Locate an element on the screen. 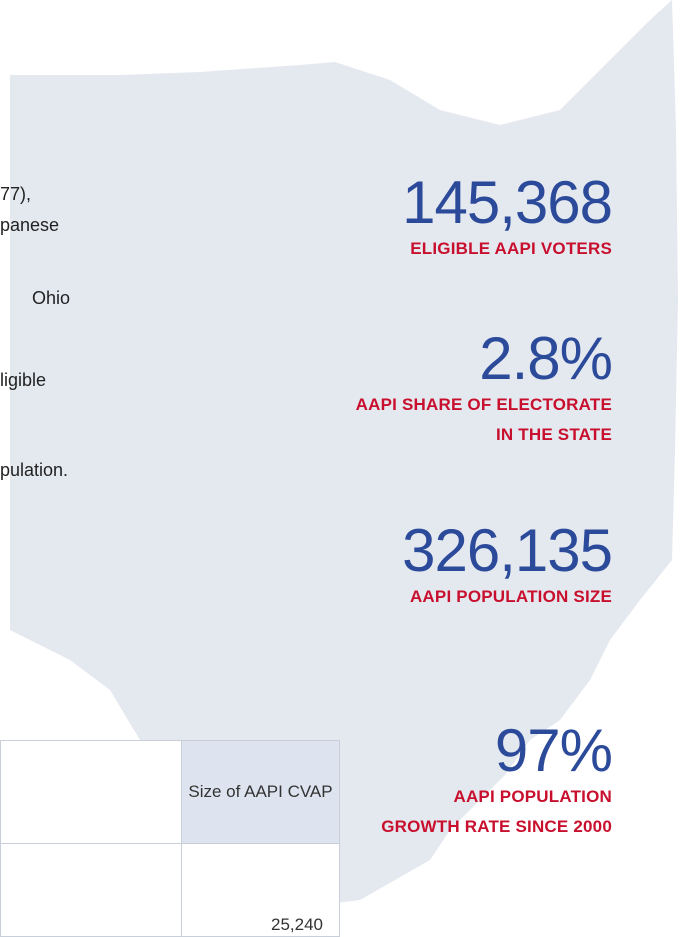 The width and height of the screenshot is (694, 937). header-cell: Size of AAPI CVAP is located at coordinates (260, 792).